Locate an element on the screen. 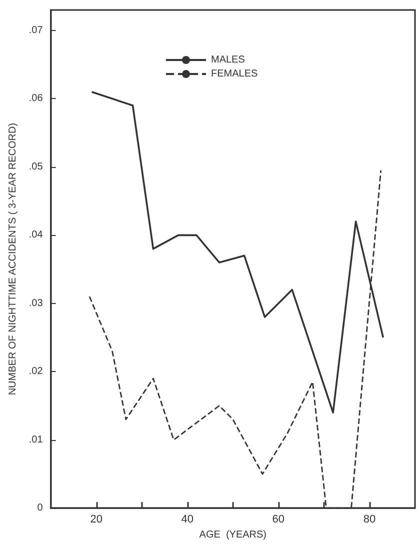  x-tick-label: 40 is located at coordinates (187, 520).